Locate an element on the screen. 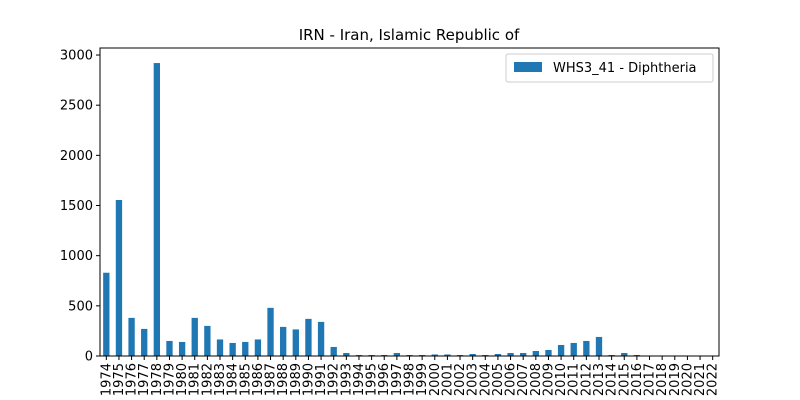  bar-1999 is located at coordinates (422, 355).